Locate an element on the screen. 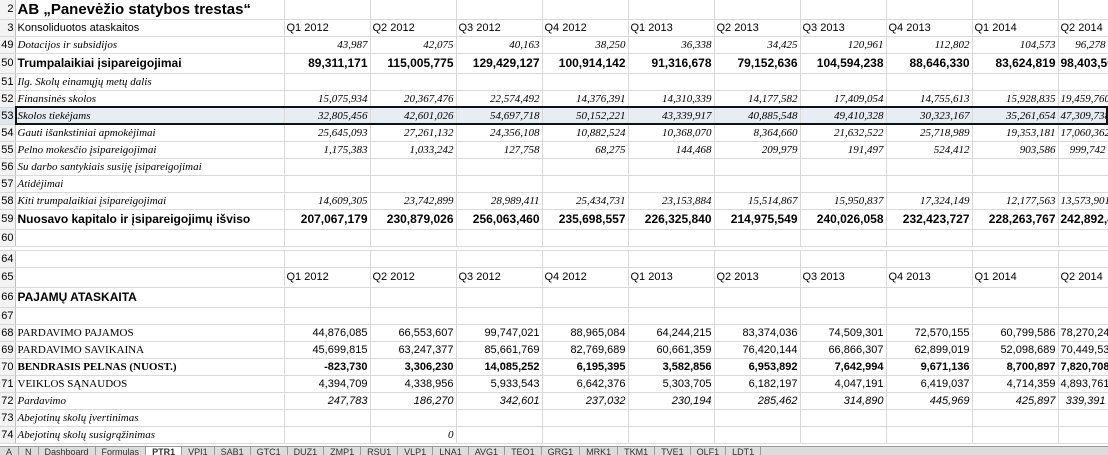 The width and height of the screenshot is (1108, 455). value-cell: 20,367,476 is located at coordinates (413, 99).